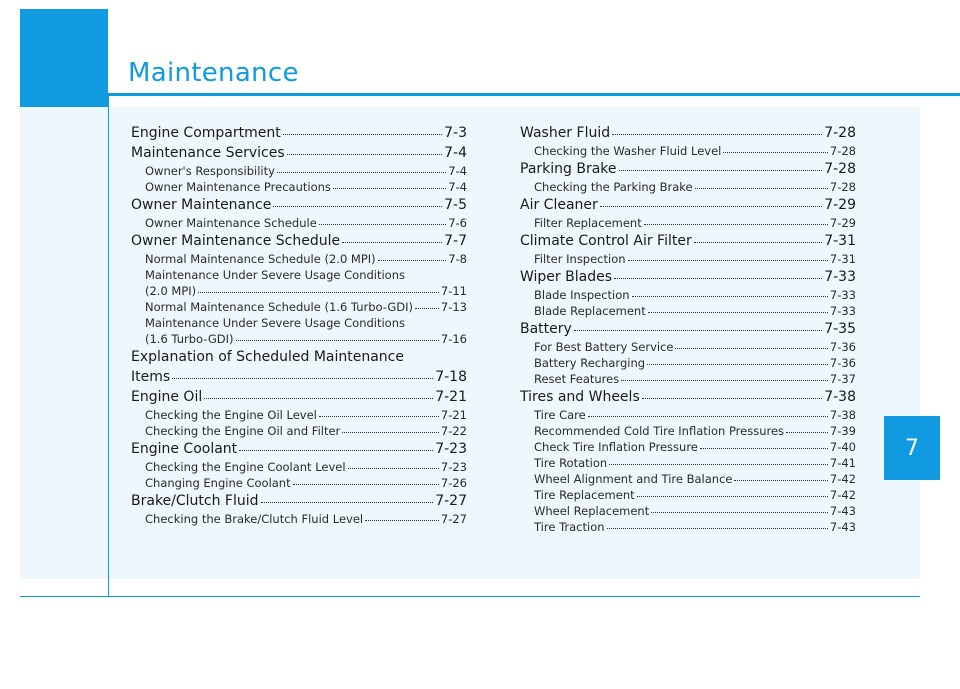  Describe the element at coordinates (695, 223) in the screenshot. I see `toc-subentry-filter-replacement: Filter Replacement 7-29` at that location.